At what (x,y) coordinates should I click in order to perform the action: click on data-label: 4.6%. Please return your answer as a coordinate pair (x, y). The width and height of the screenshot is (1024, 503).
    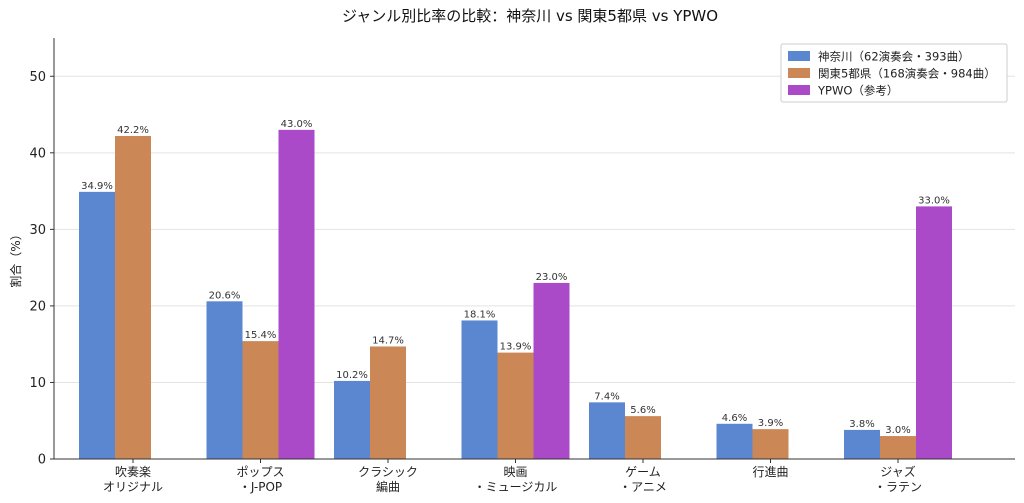
    Looking at the image, I should click on (734, 418).